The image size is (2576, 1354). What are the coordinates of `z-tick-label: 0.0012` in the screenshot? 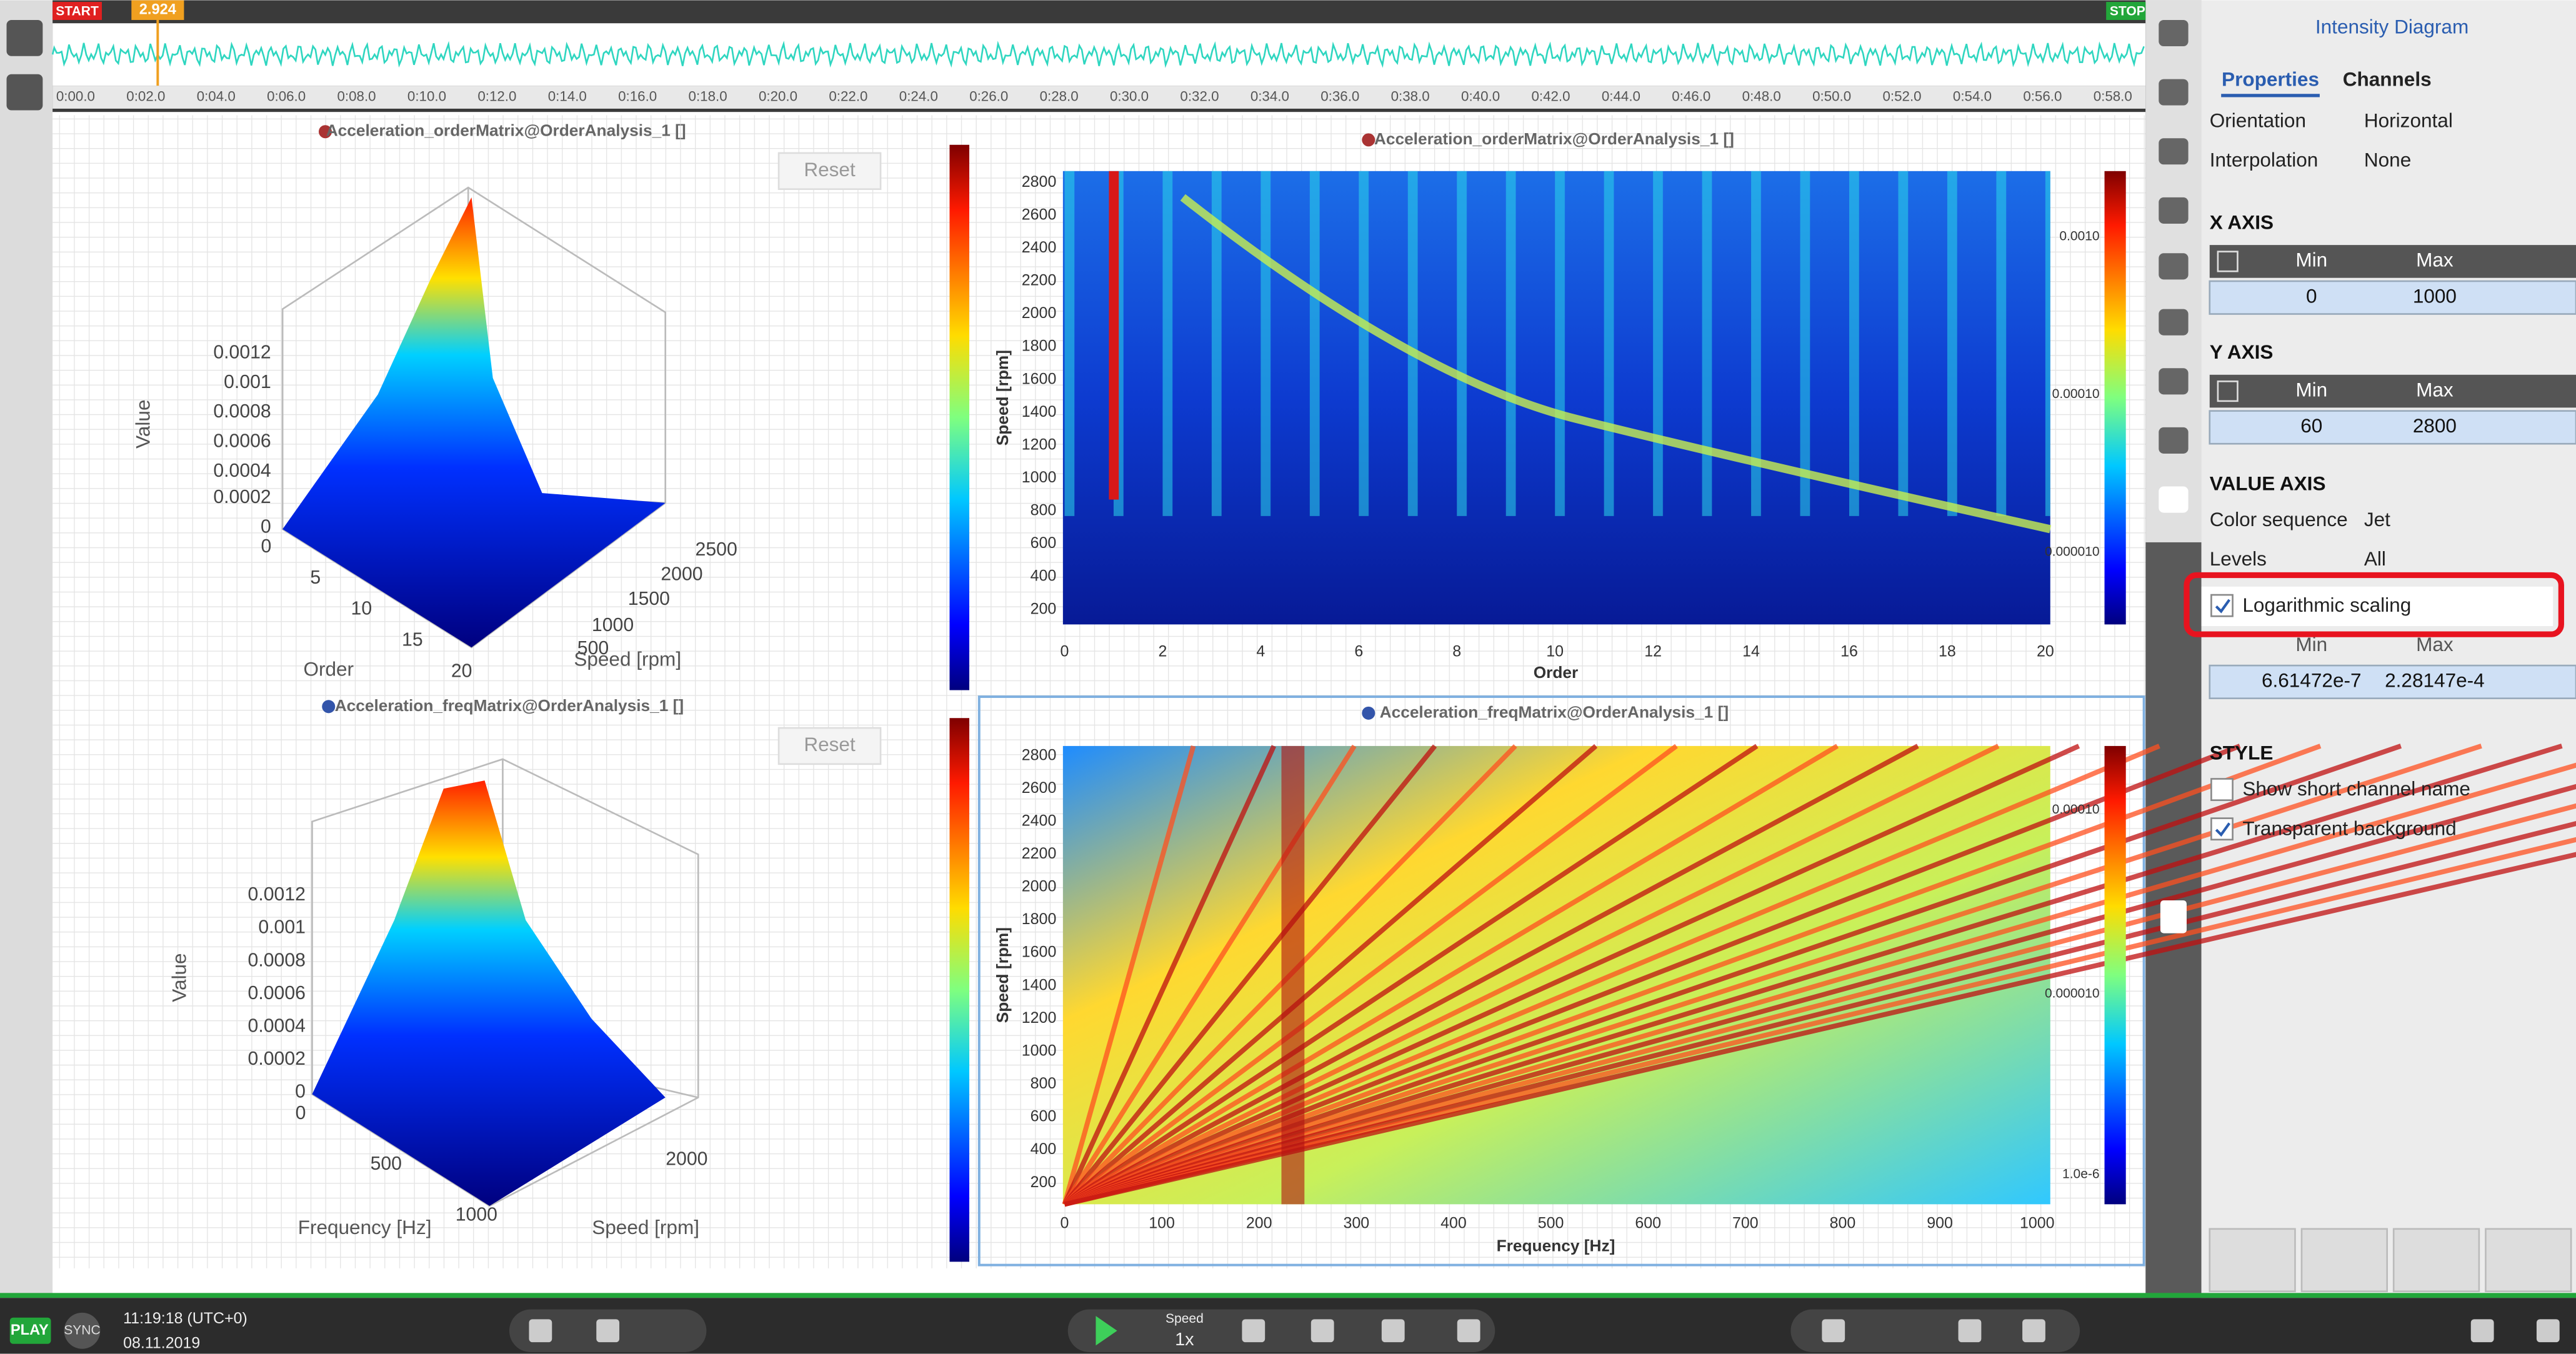 It's located at (277, 894).